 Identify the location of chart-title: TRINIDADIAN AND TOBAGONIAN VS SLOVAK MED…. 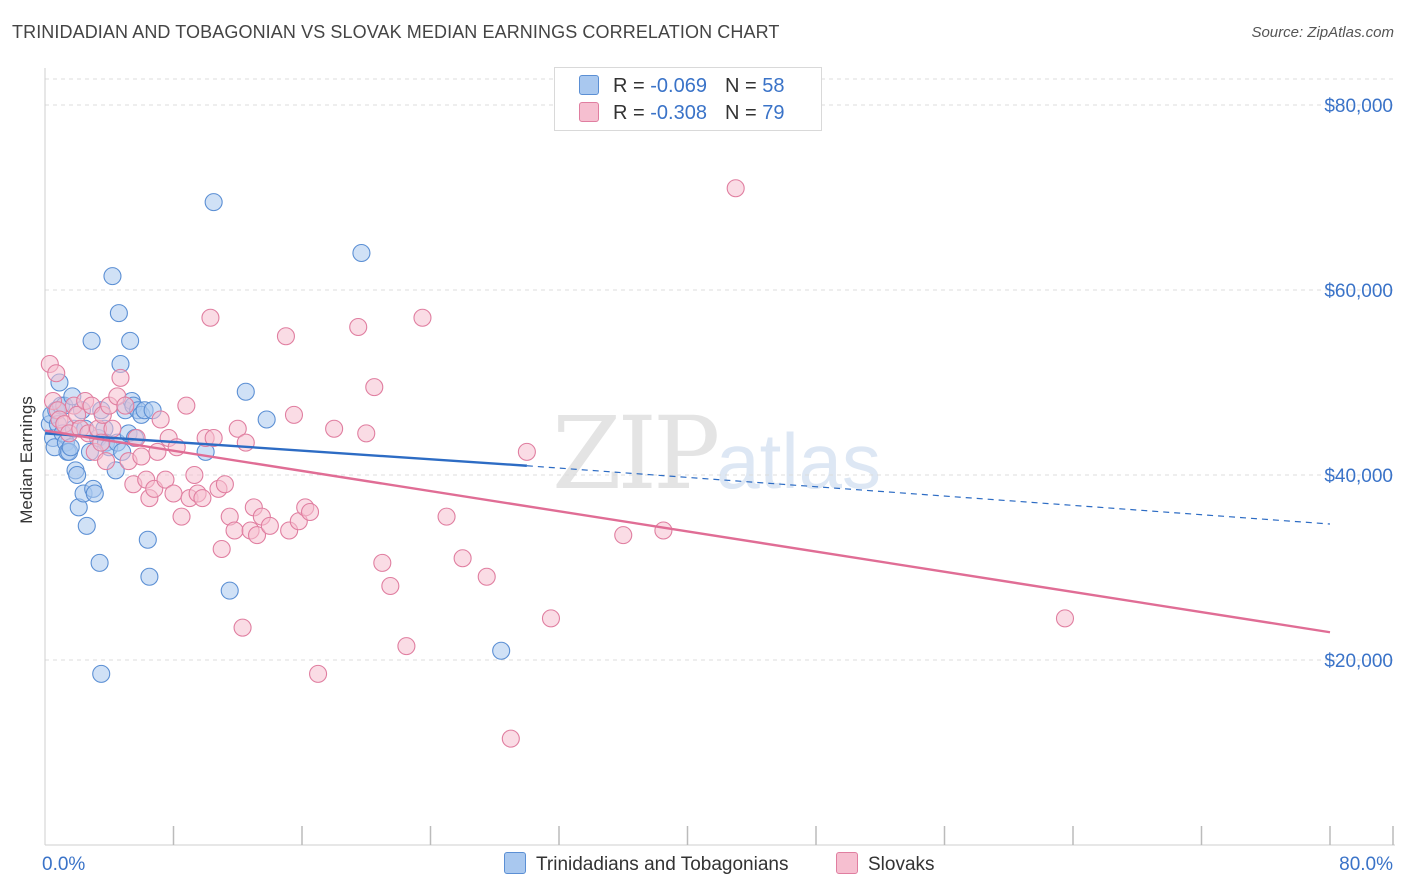
(396, 32).